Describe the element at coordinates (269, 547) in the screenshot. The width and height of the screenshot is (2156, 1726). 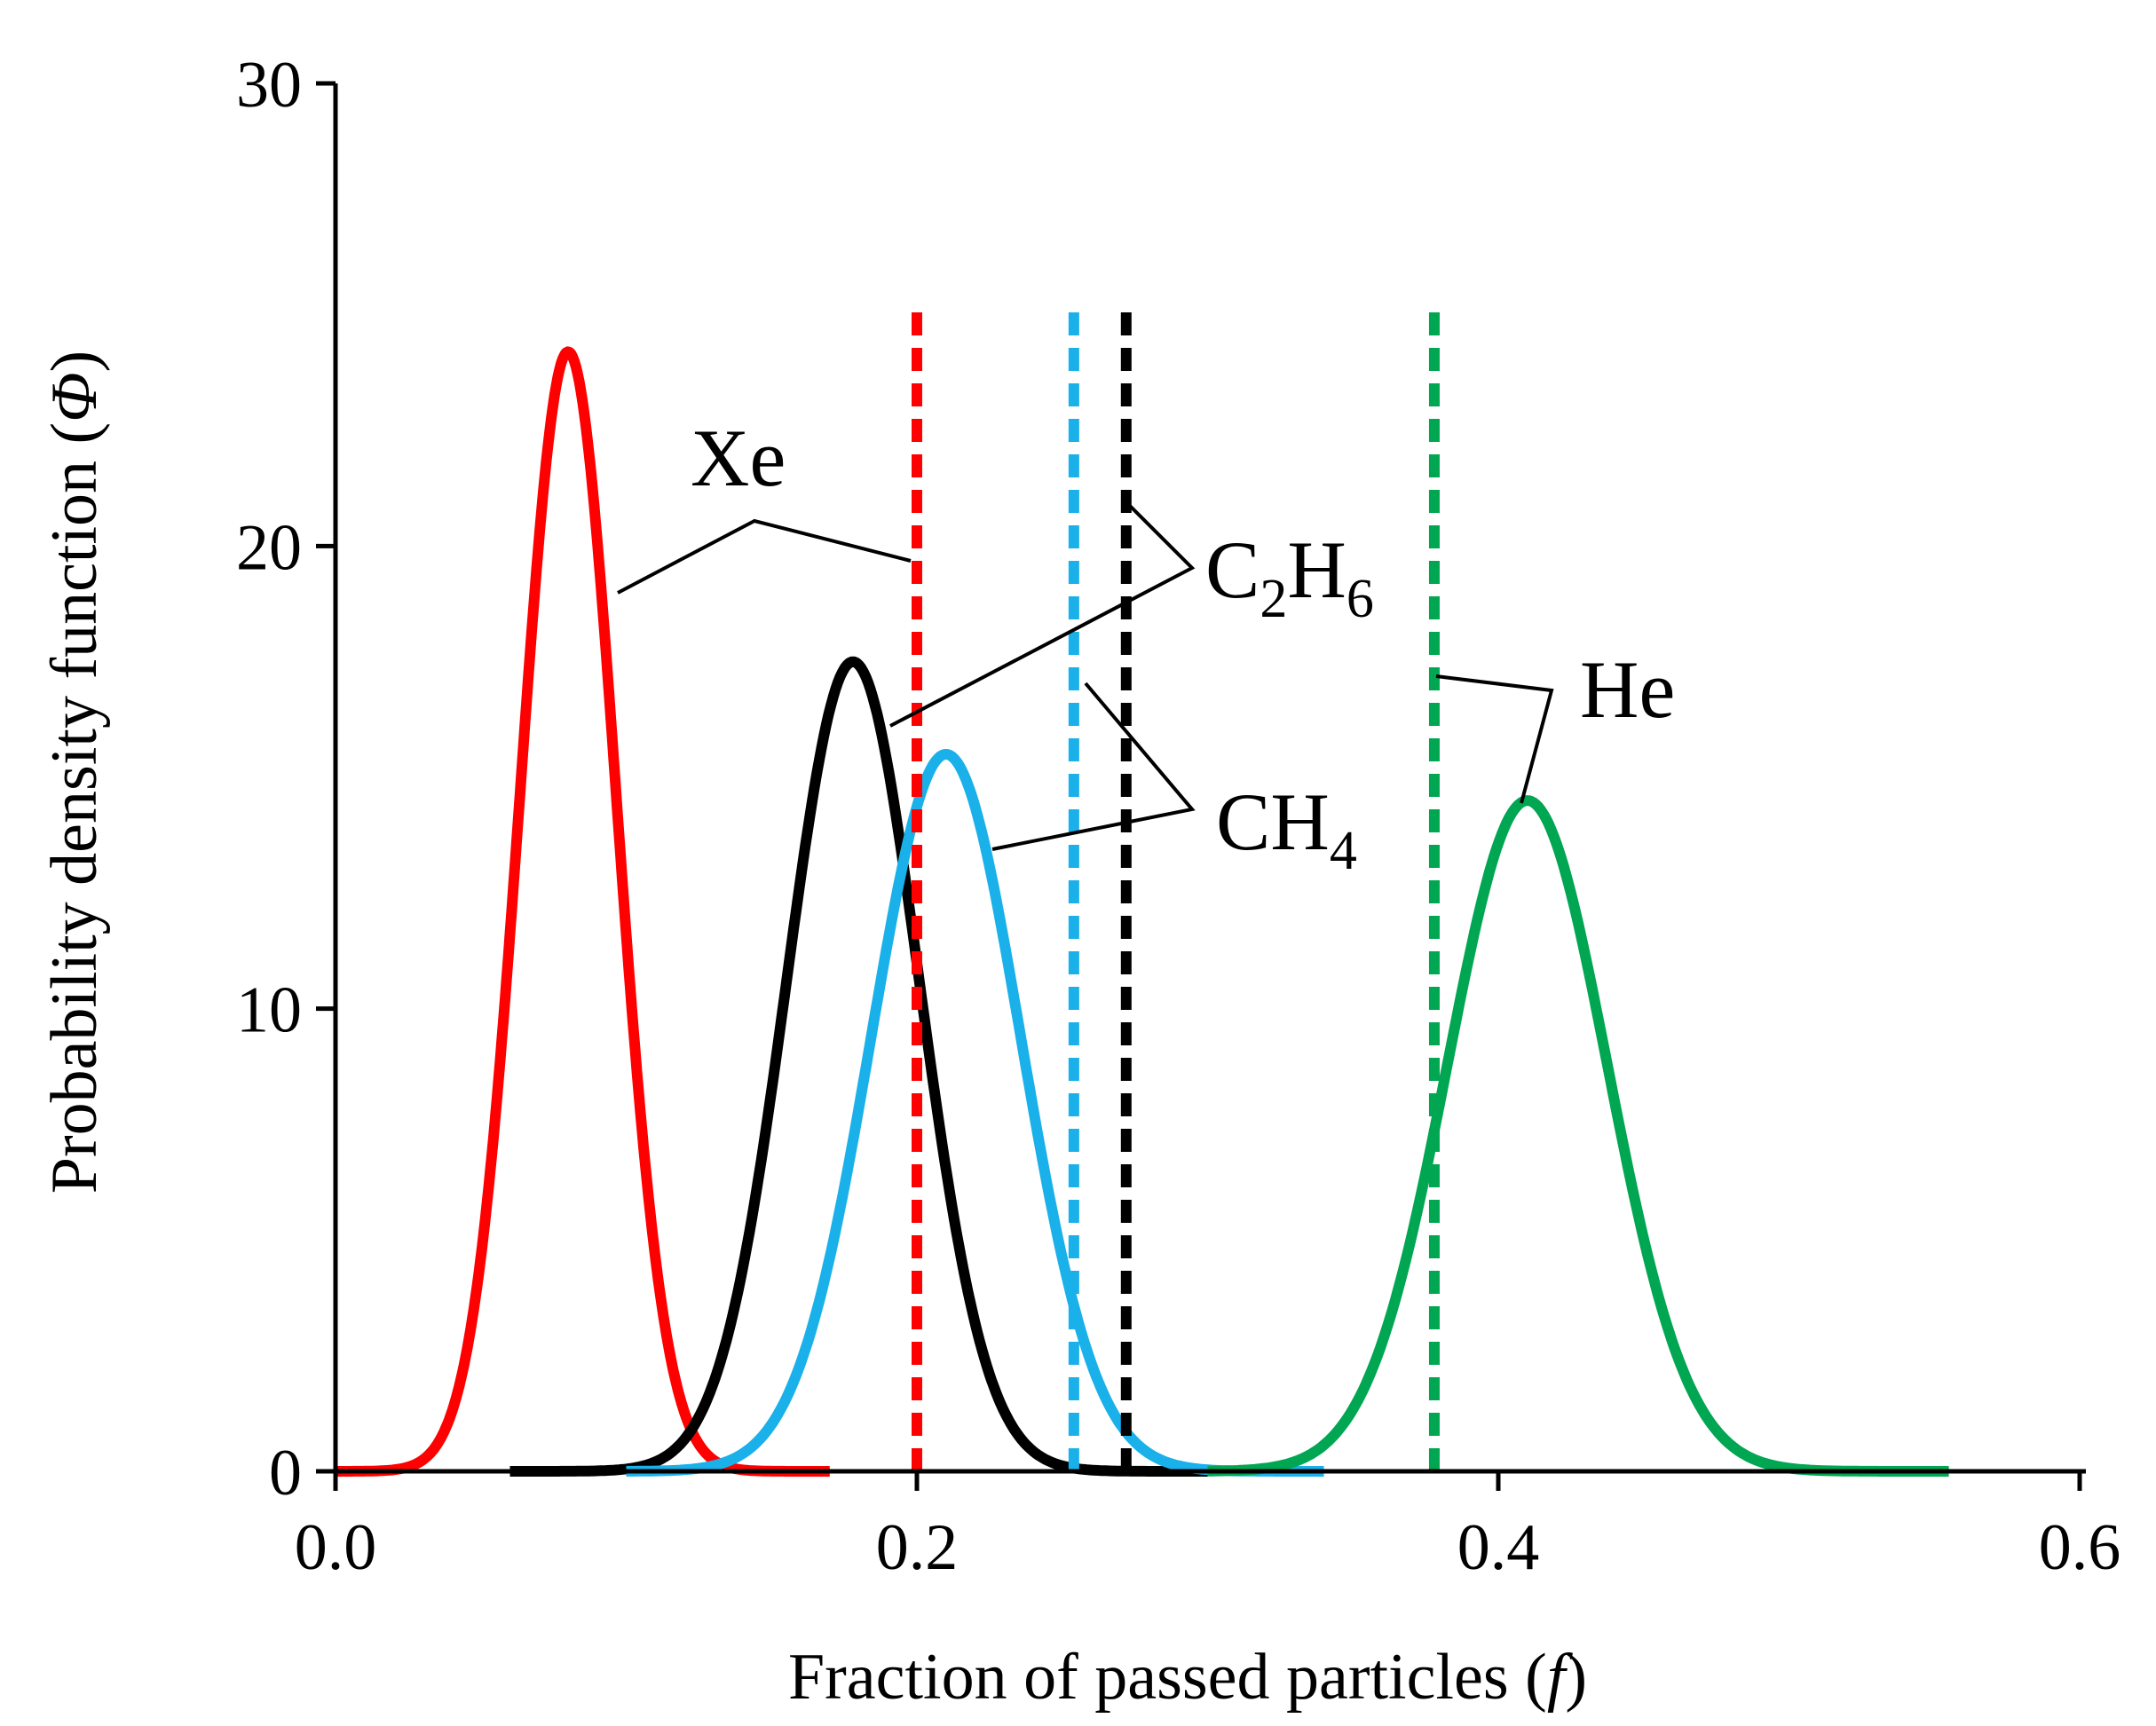
I see `y-tick-label: 20` at that location.